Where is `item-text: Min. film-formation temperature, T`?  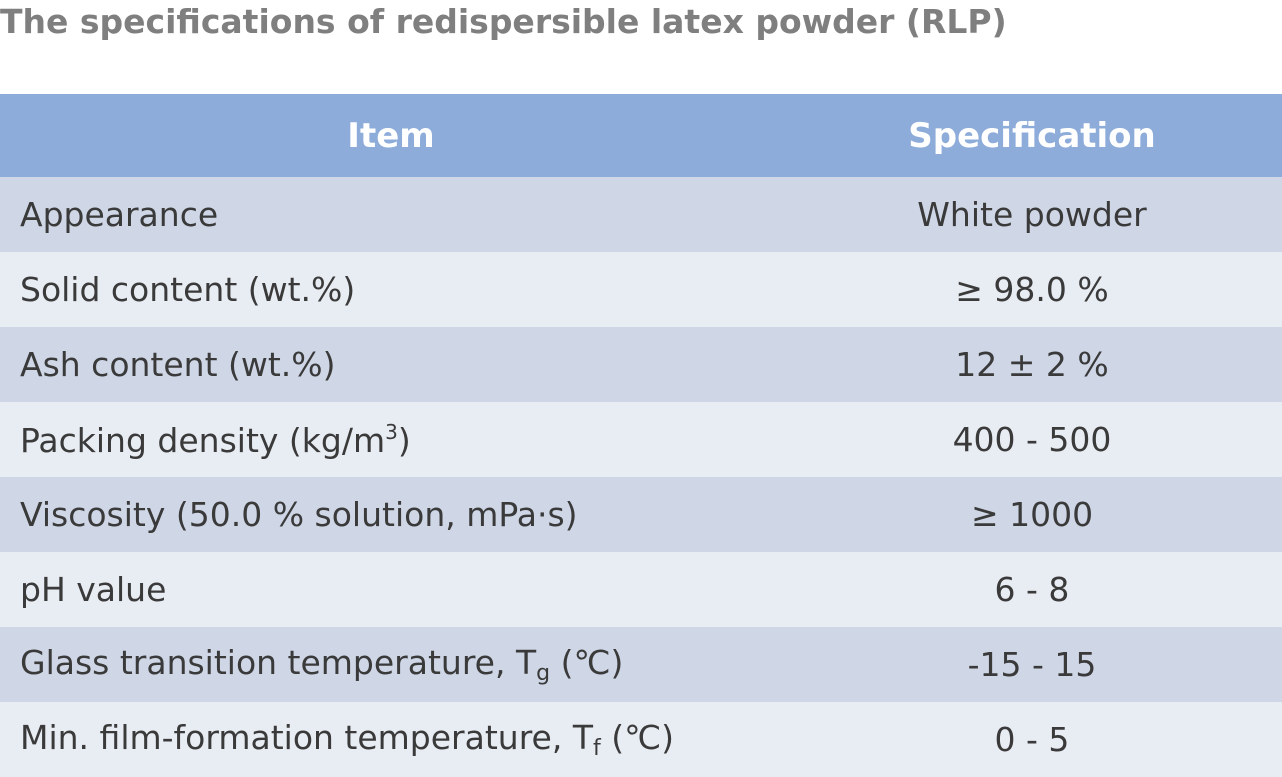
item-text: Min. film-formation temperature, T is located at coordinates (306, 737).